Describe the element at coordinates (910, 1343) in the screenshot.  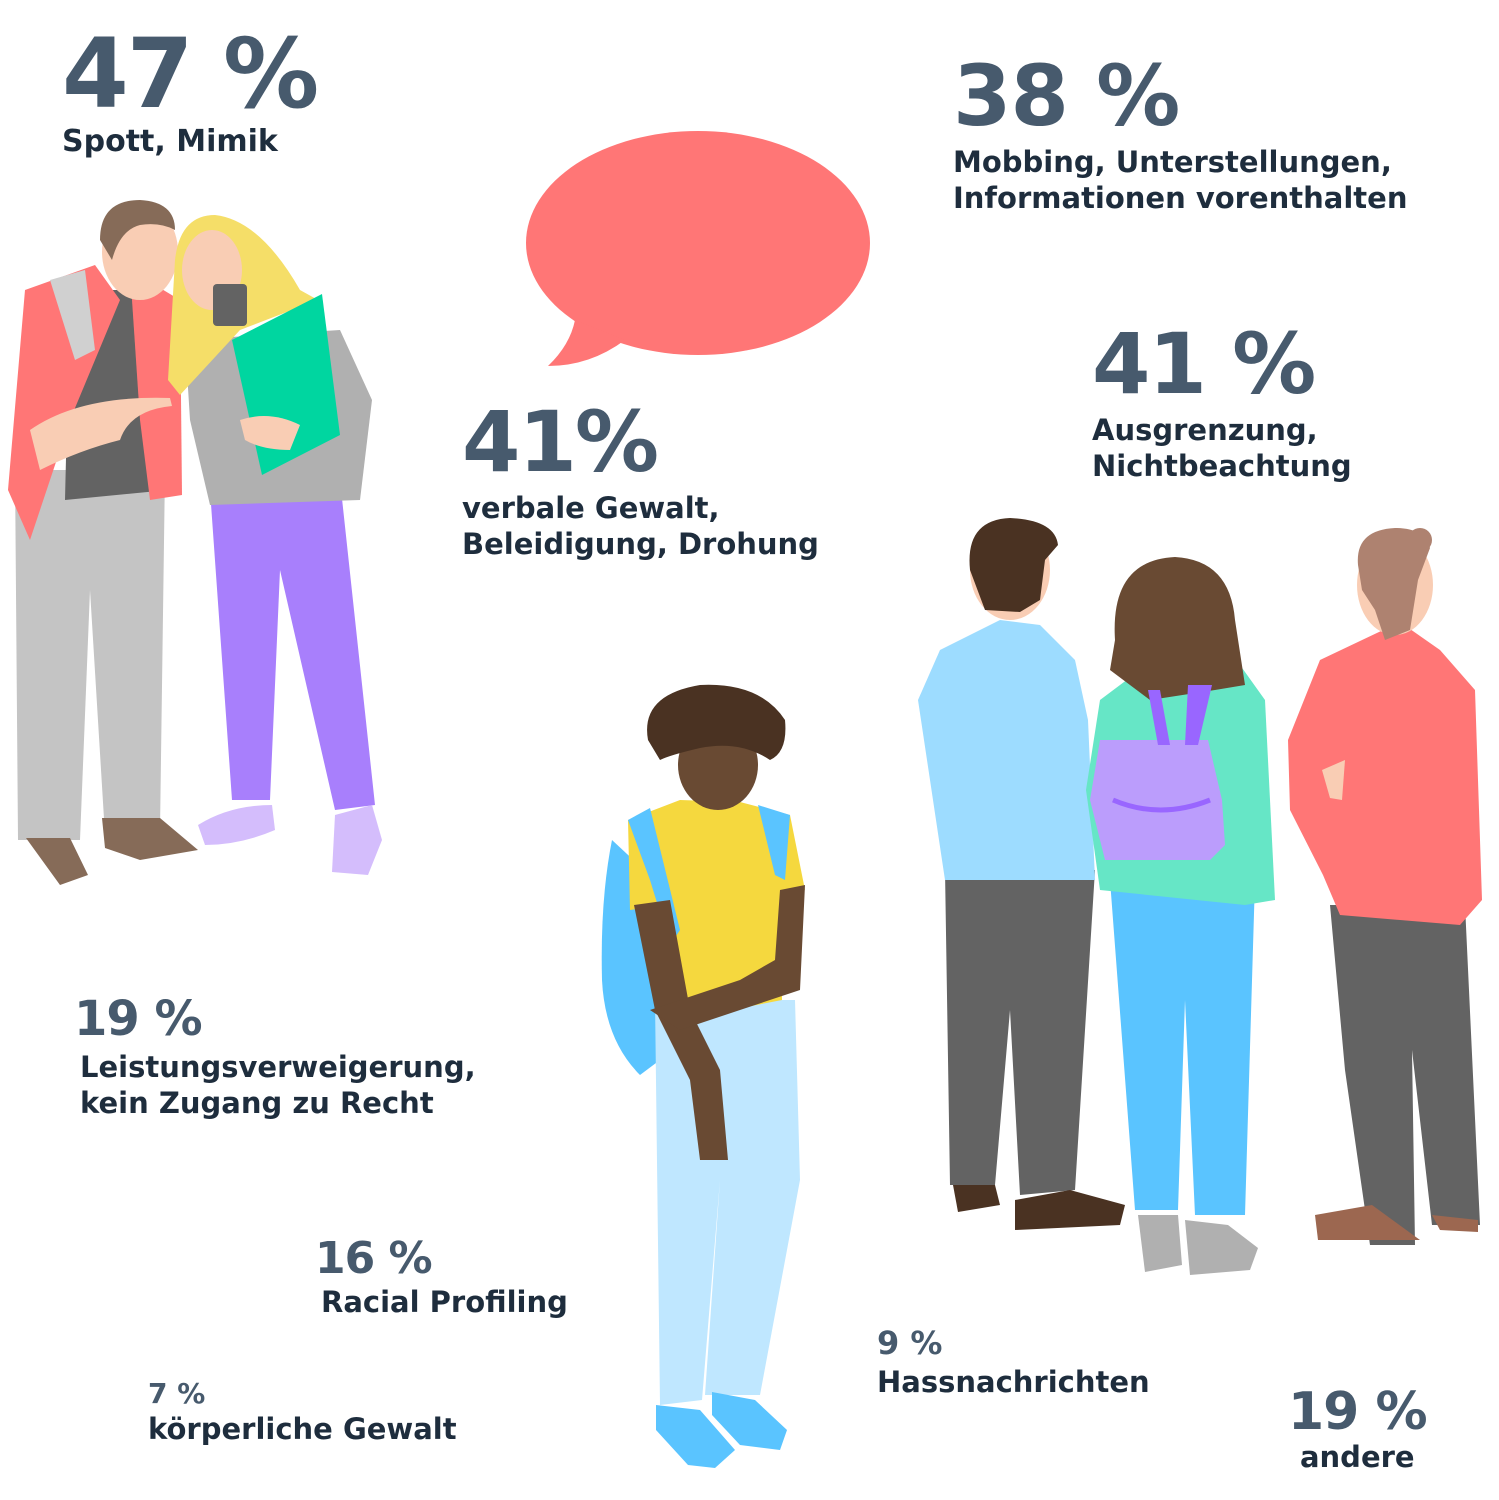
I see `stat-value: 9 %` at that location.